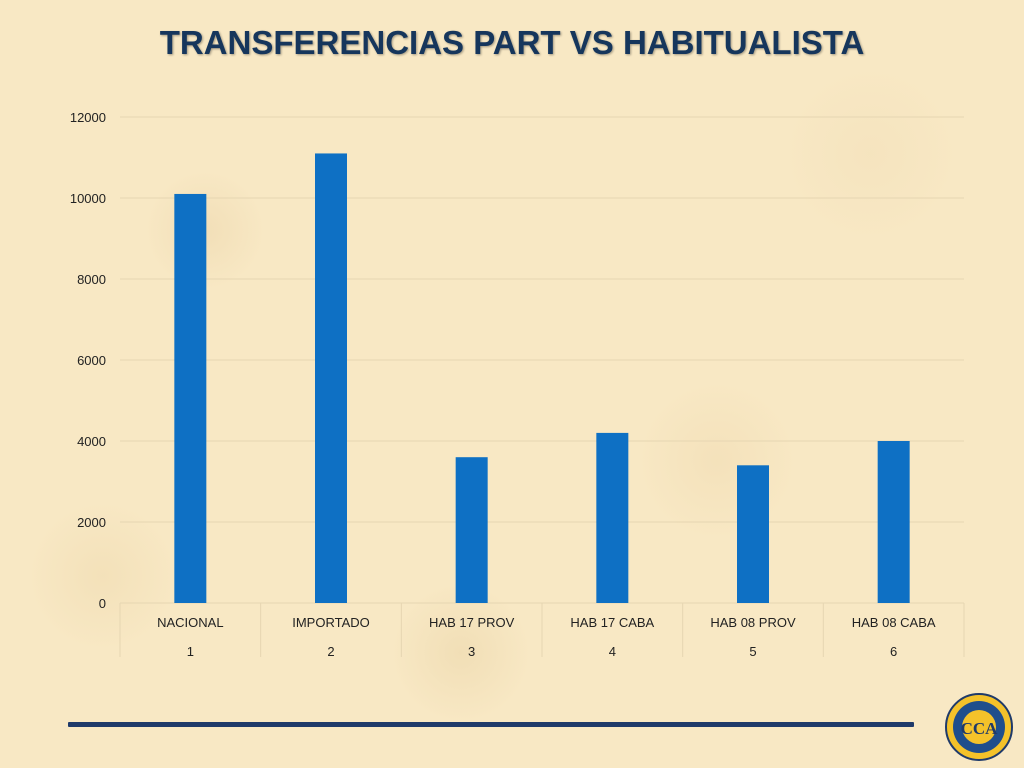  Describe the element at coordinates (612, 517) in the screenshot. I see `bar-hab-17-caba` at that location.